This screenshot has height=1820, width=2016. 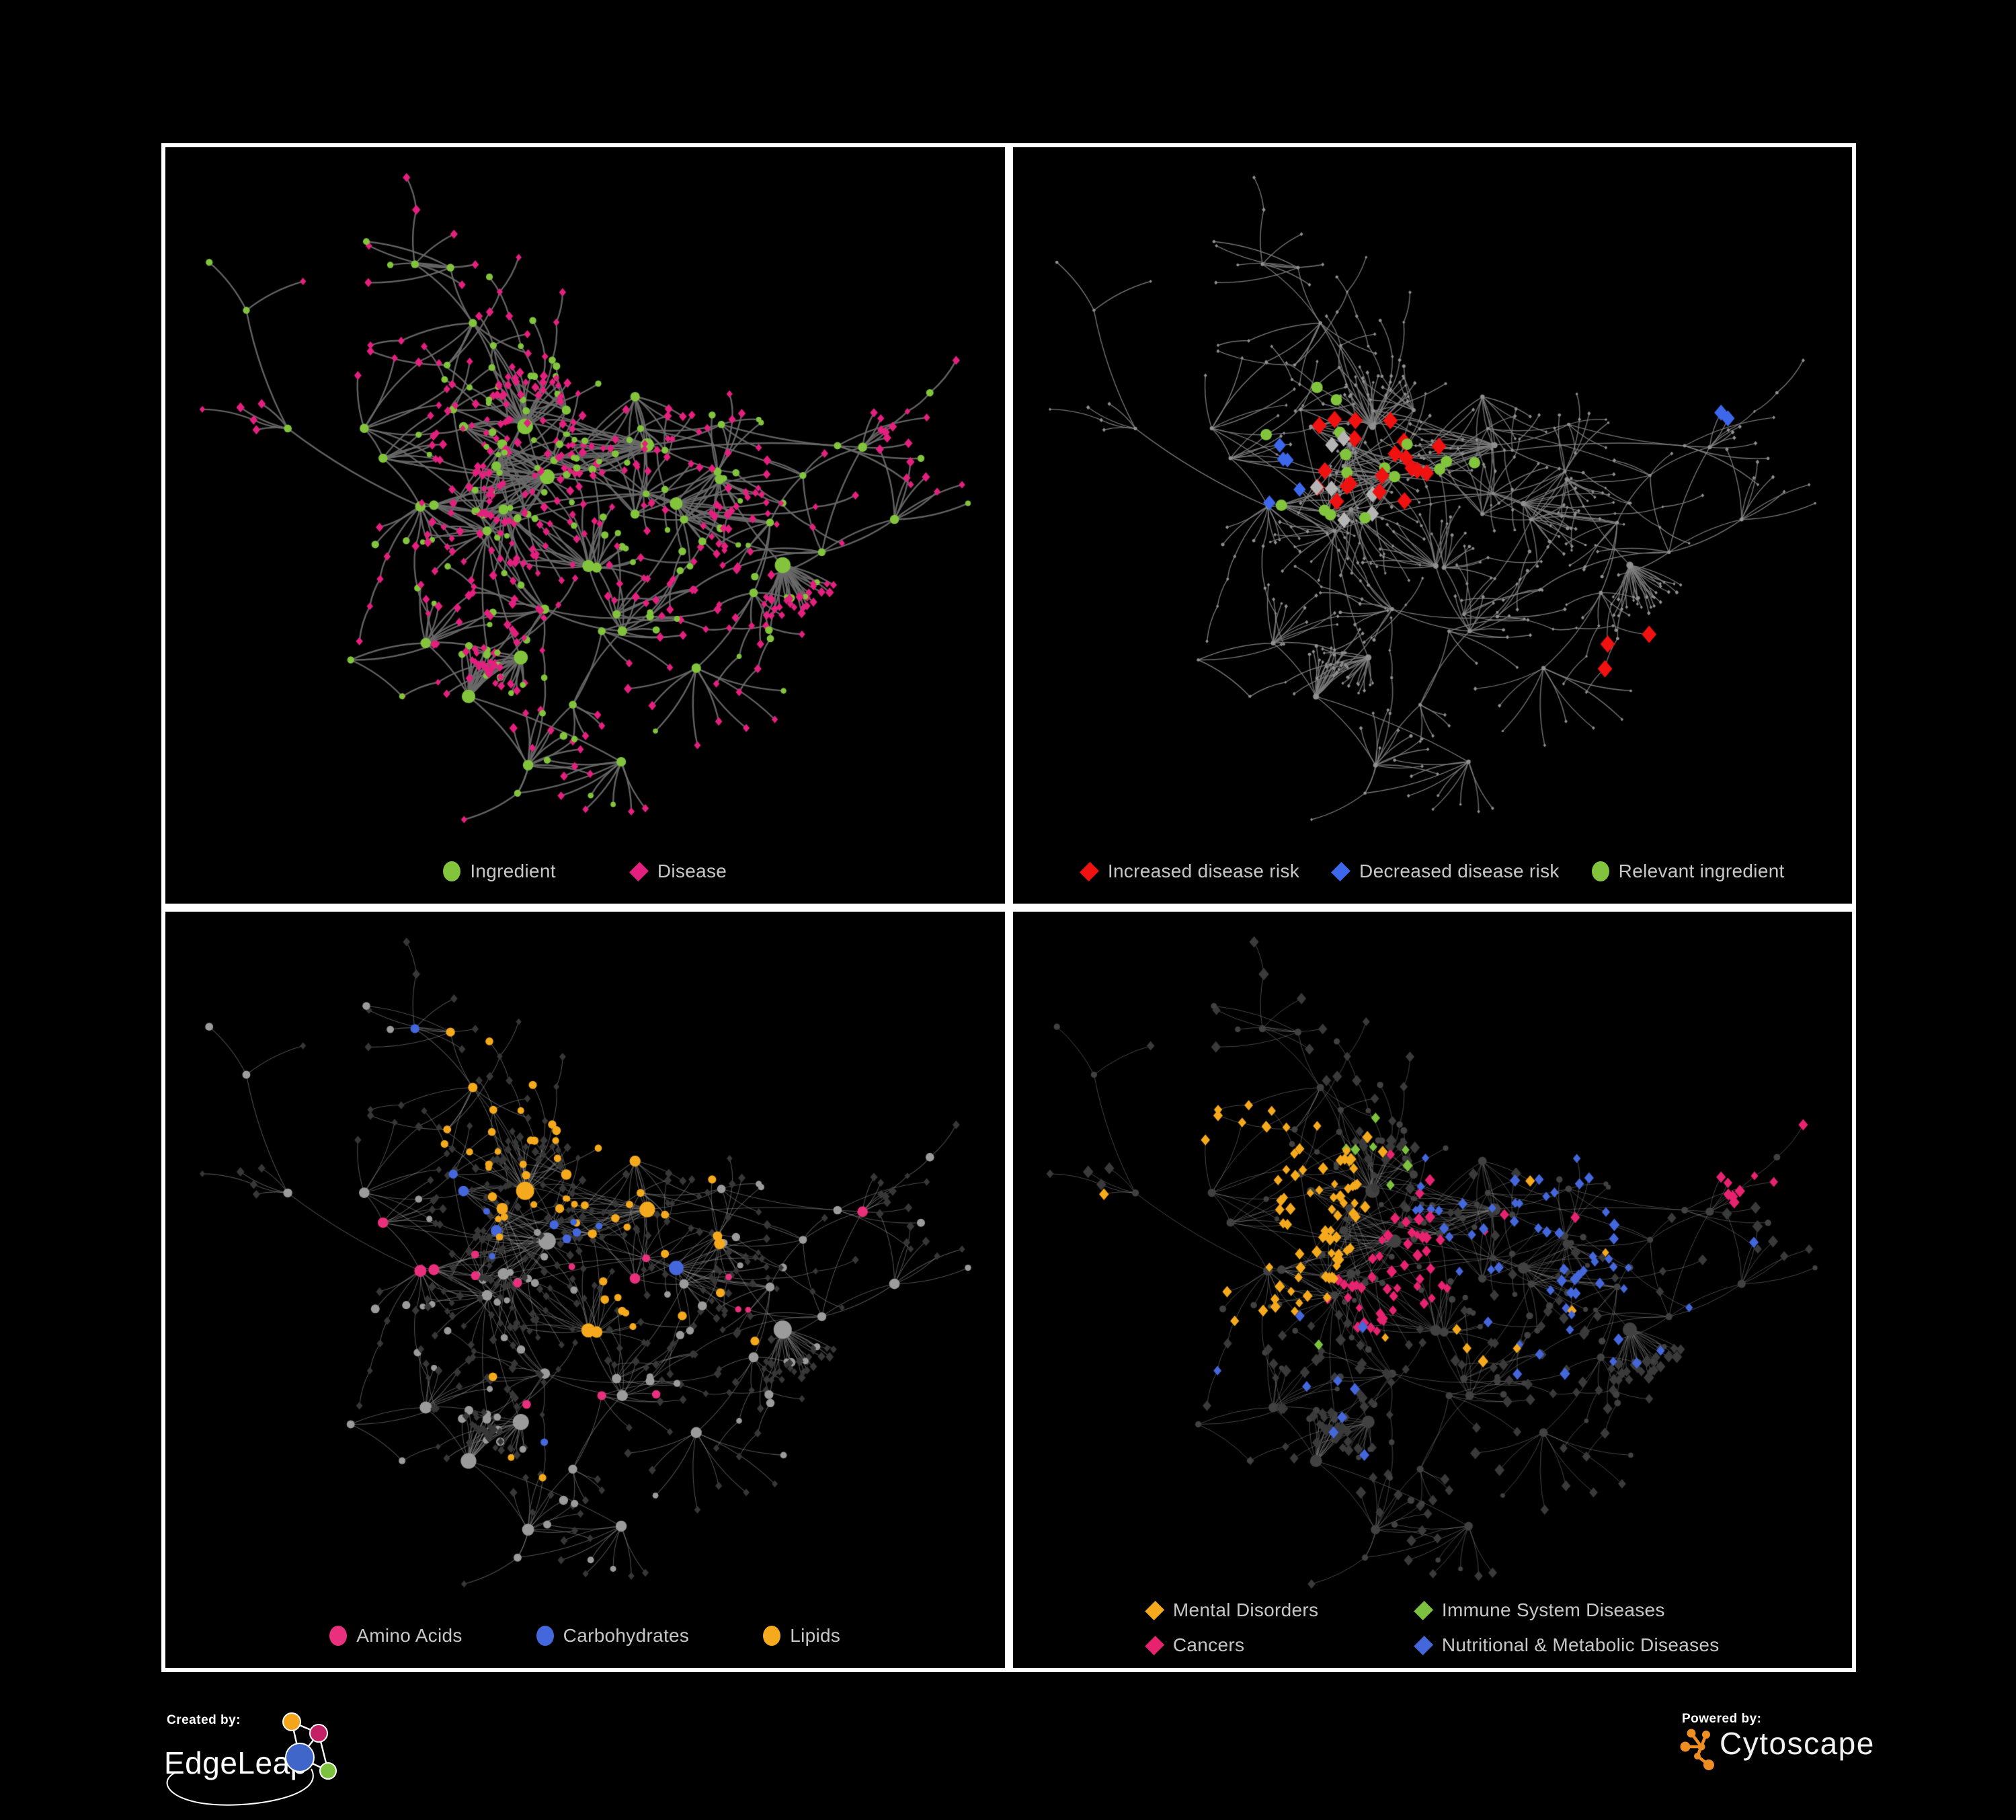 I want to click on cytoscape-logo-text: Cytoscape, so click(x=1797, y=1743).